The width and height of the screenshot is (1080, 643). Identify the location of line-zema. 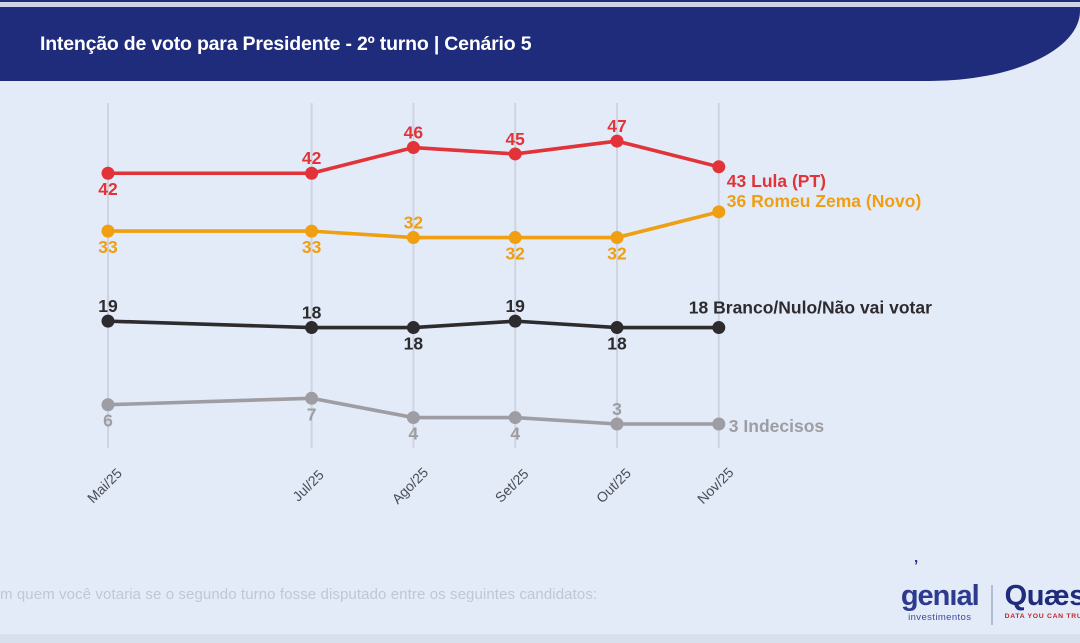
(413, 225).